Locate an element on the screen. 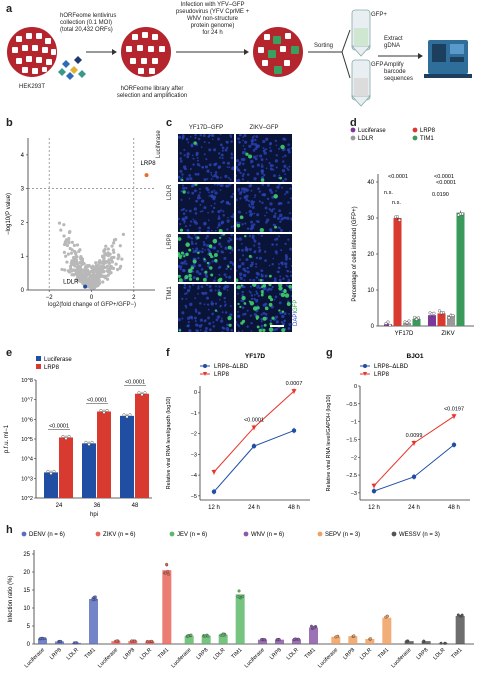 This screenshot has height=685, width=479. significance-label: n.s. is located at coordinates (388, 193).